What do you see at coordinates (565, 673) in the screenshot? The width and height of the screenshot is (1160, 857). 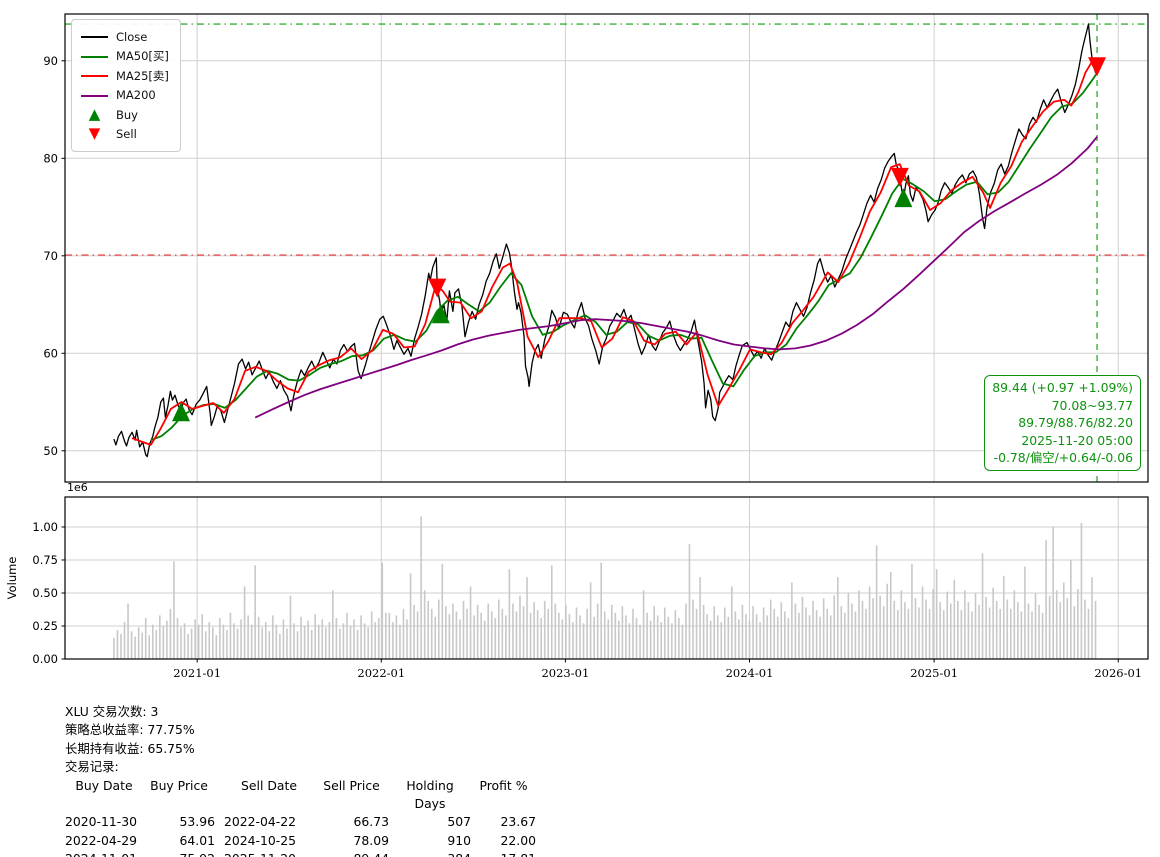 I see `svg-text: 2023-01` at bounding box center [565, 673].